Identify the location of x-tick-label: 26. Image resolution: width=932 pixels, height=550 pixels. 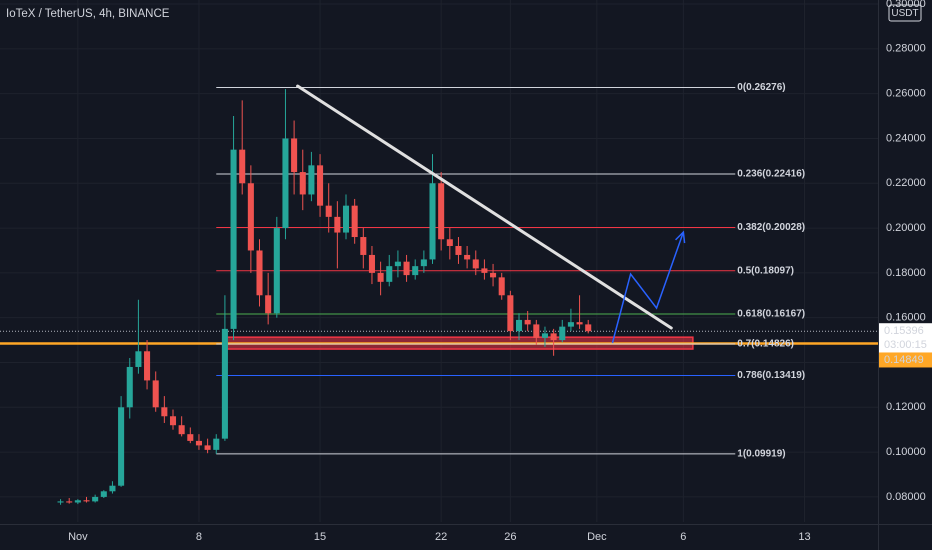
(510, 537).